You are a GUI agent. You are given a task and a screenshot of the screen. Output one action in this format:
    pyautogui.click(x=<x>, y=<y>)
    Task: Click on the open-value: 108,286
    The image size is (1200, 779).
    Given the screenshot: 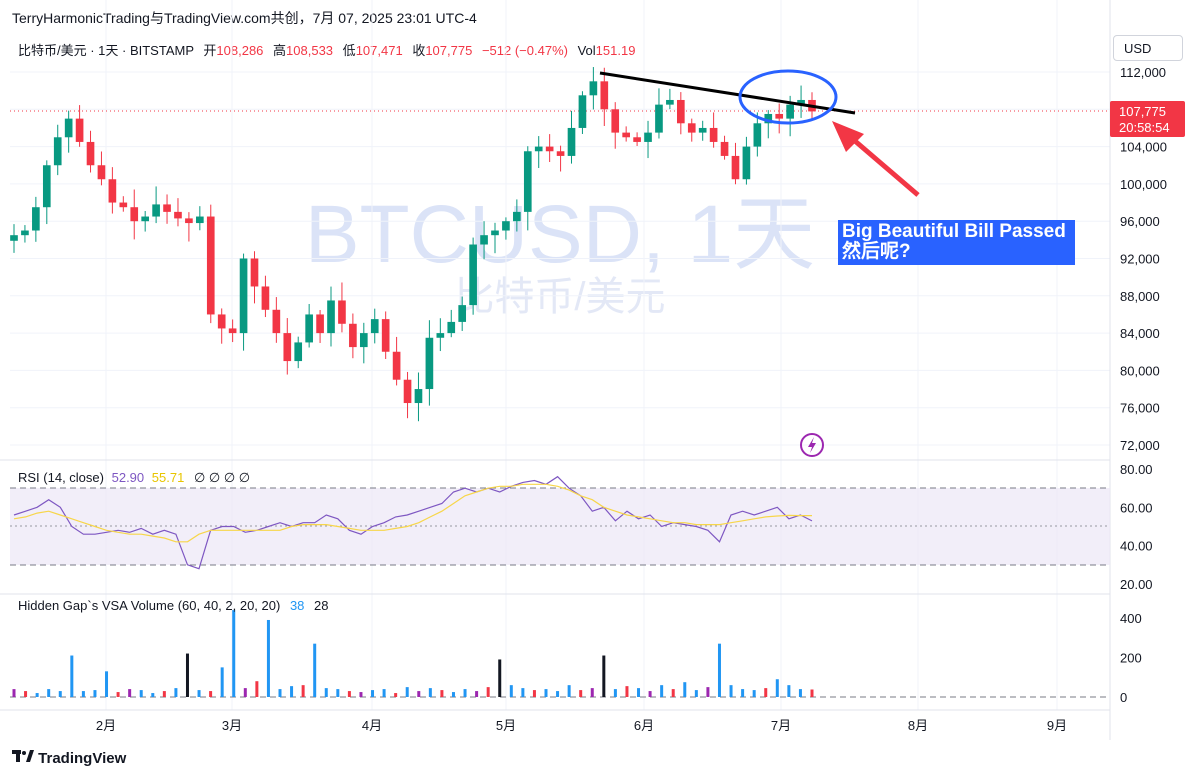 What is the action you would take?
    pyautogui.click(x=240, y=50)
    